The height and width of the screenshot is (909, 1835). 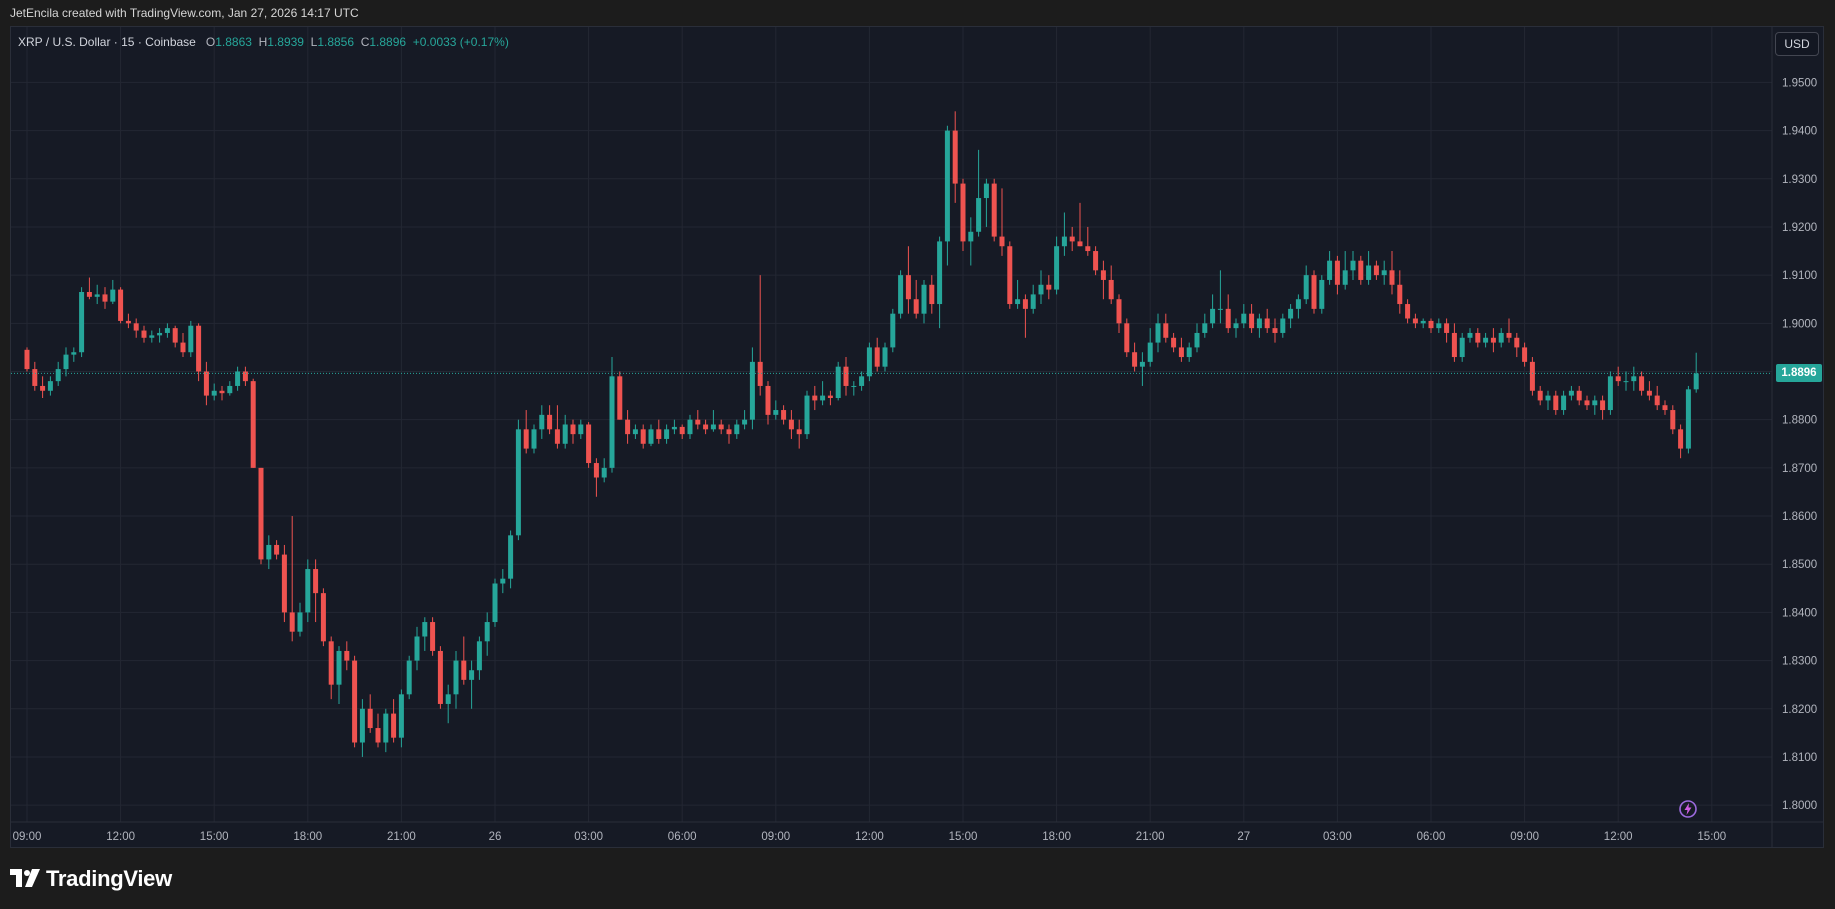 I want to click on currency-button: USD, so click(x=1797, y=44).